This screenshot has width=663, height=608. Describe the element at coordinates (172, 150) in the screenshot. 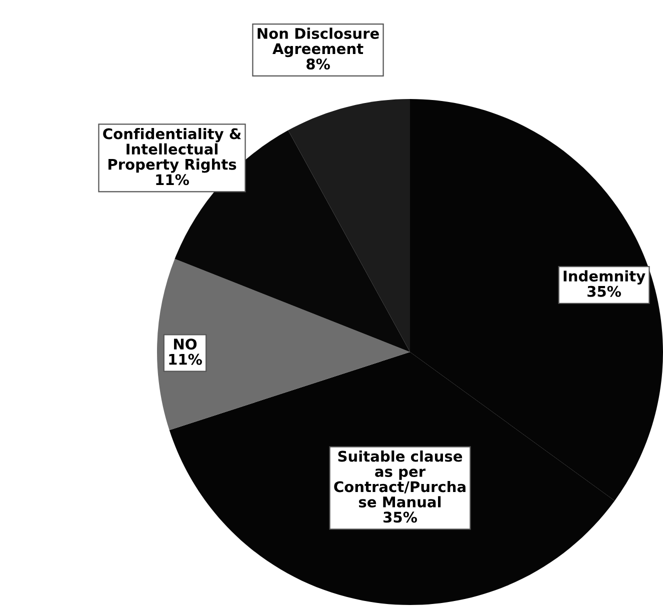

I see `slice-label: Confidentiality & Intellectual Property Rights` at that location.